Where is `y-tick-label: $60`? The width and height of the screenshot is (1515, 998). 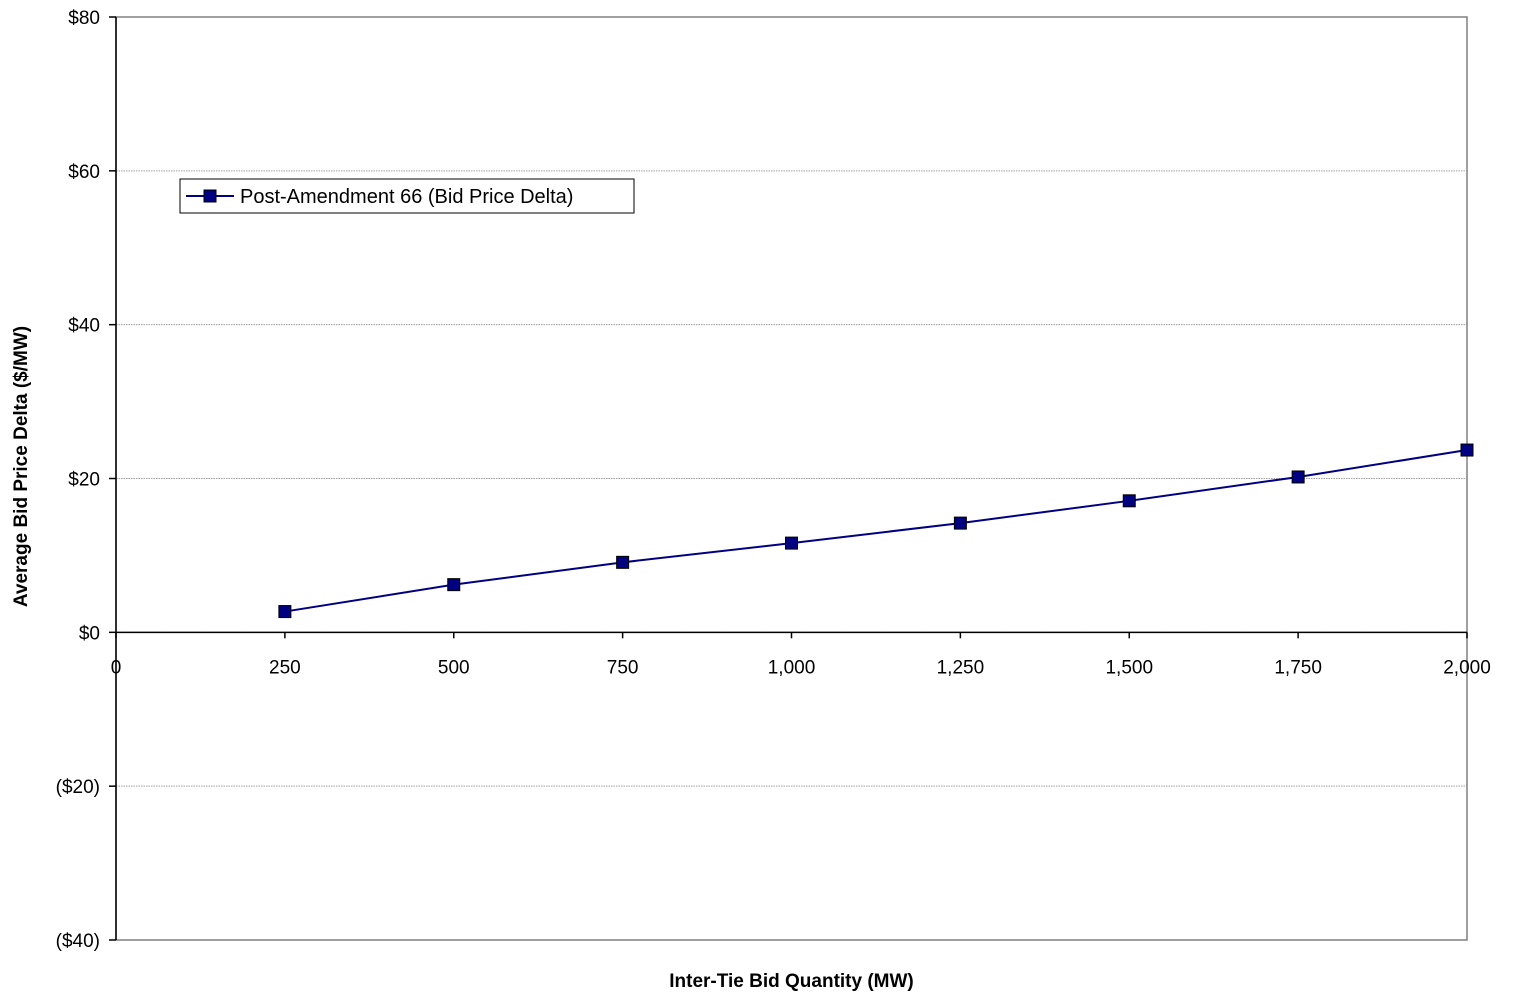 y-tick-label: $60 is located at coordinates (84, 172).